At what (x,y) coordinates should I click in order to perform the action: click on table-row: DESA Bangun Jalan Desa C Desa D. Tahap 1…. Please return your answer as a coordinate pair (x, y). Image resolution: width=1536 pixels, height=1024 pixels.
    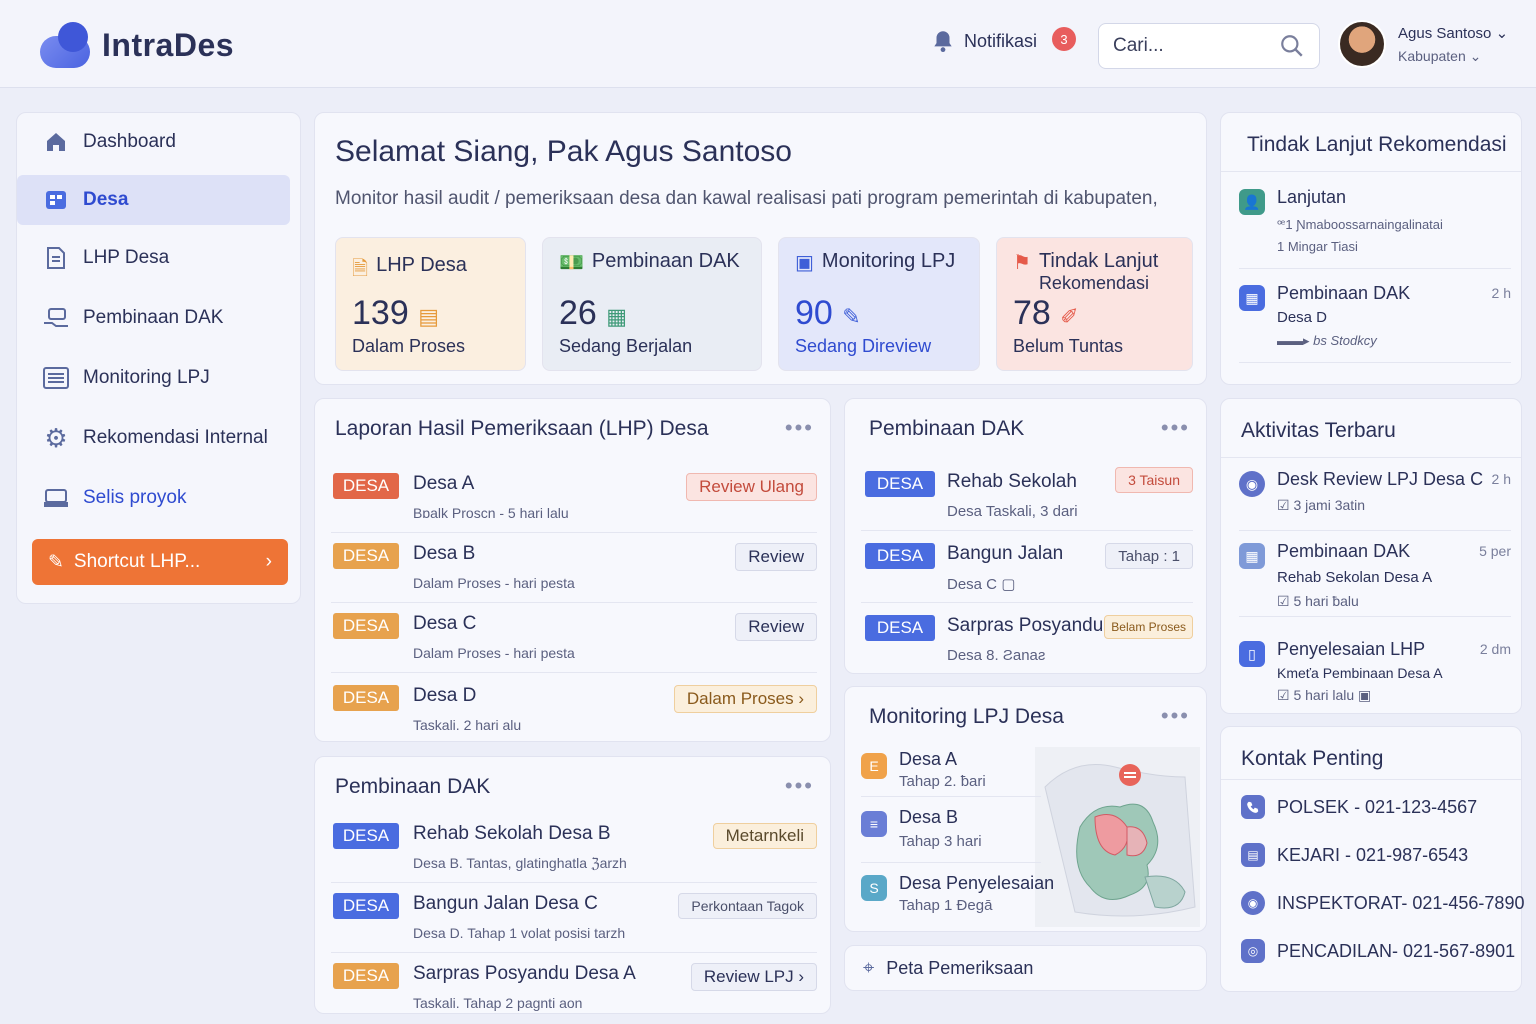
    Looking at the image, I should click on (574, 918).